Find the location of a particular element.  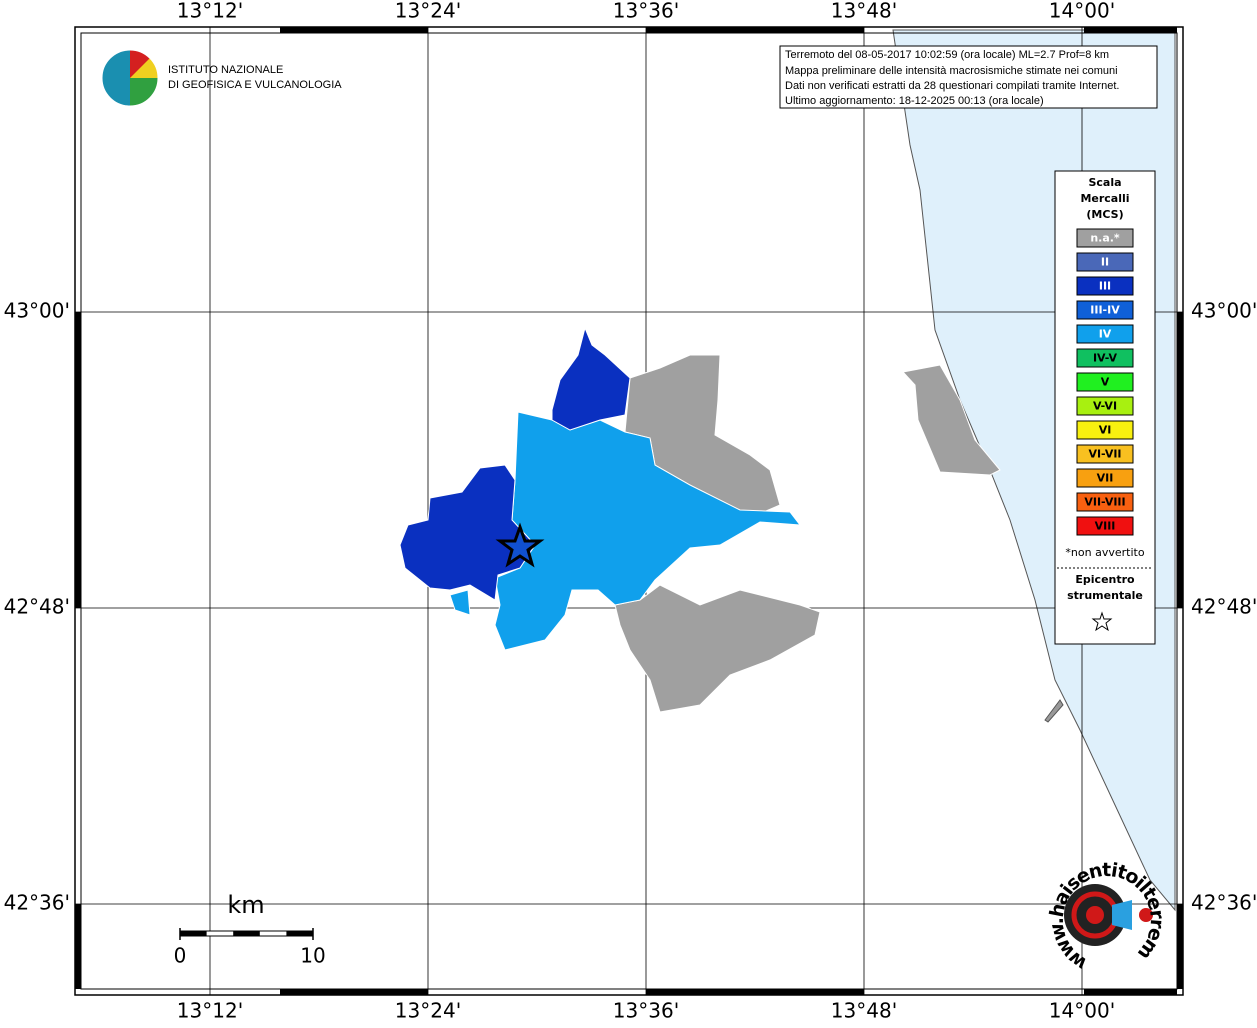

legend-label: III-IV is located at coordinates (1105, 310).